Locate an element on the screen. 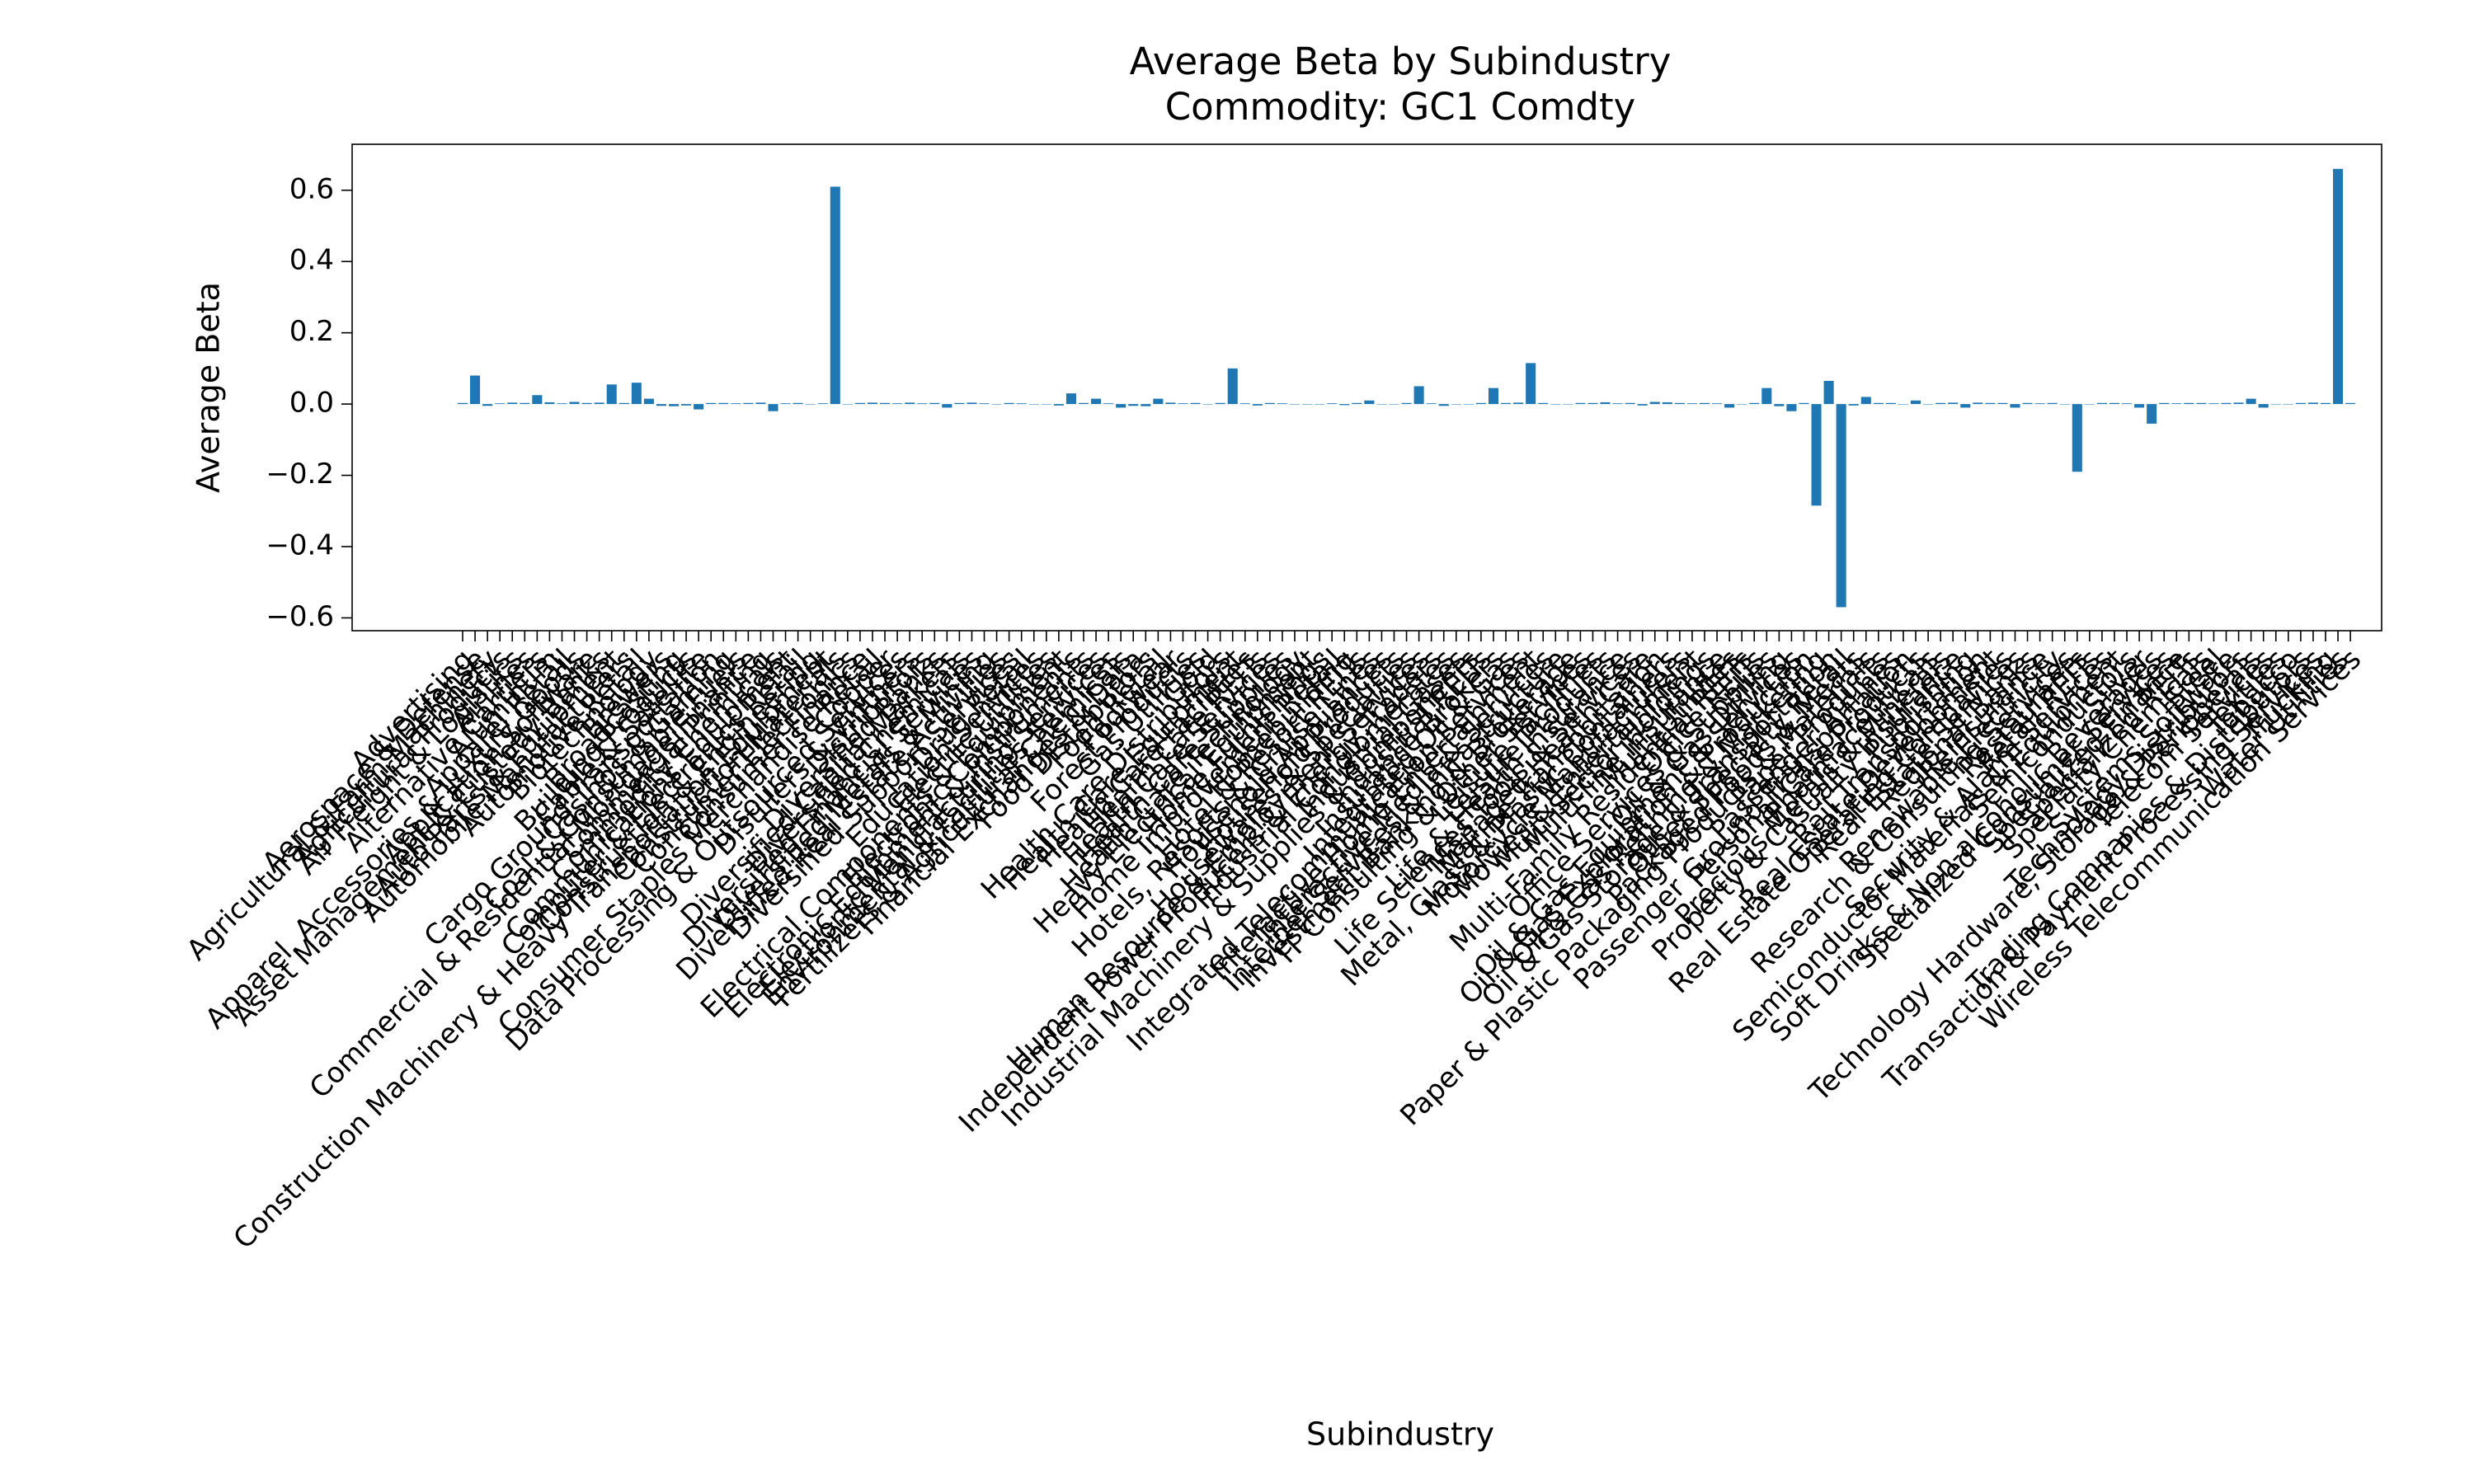  y-tick-label: 0.2 is located at coordinates (311, 331).